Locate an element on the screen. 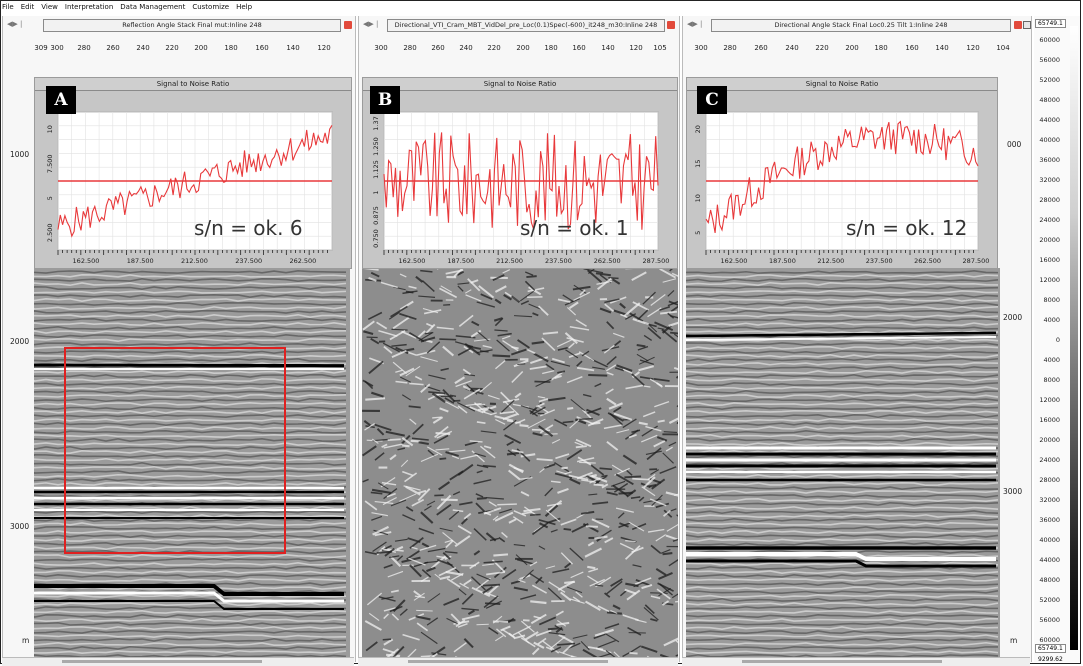  colorbar-gradient is located at coordinates (1074, 338).